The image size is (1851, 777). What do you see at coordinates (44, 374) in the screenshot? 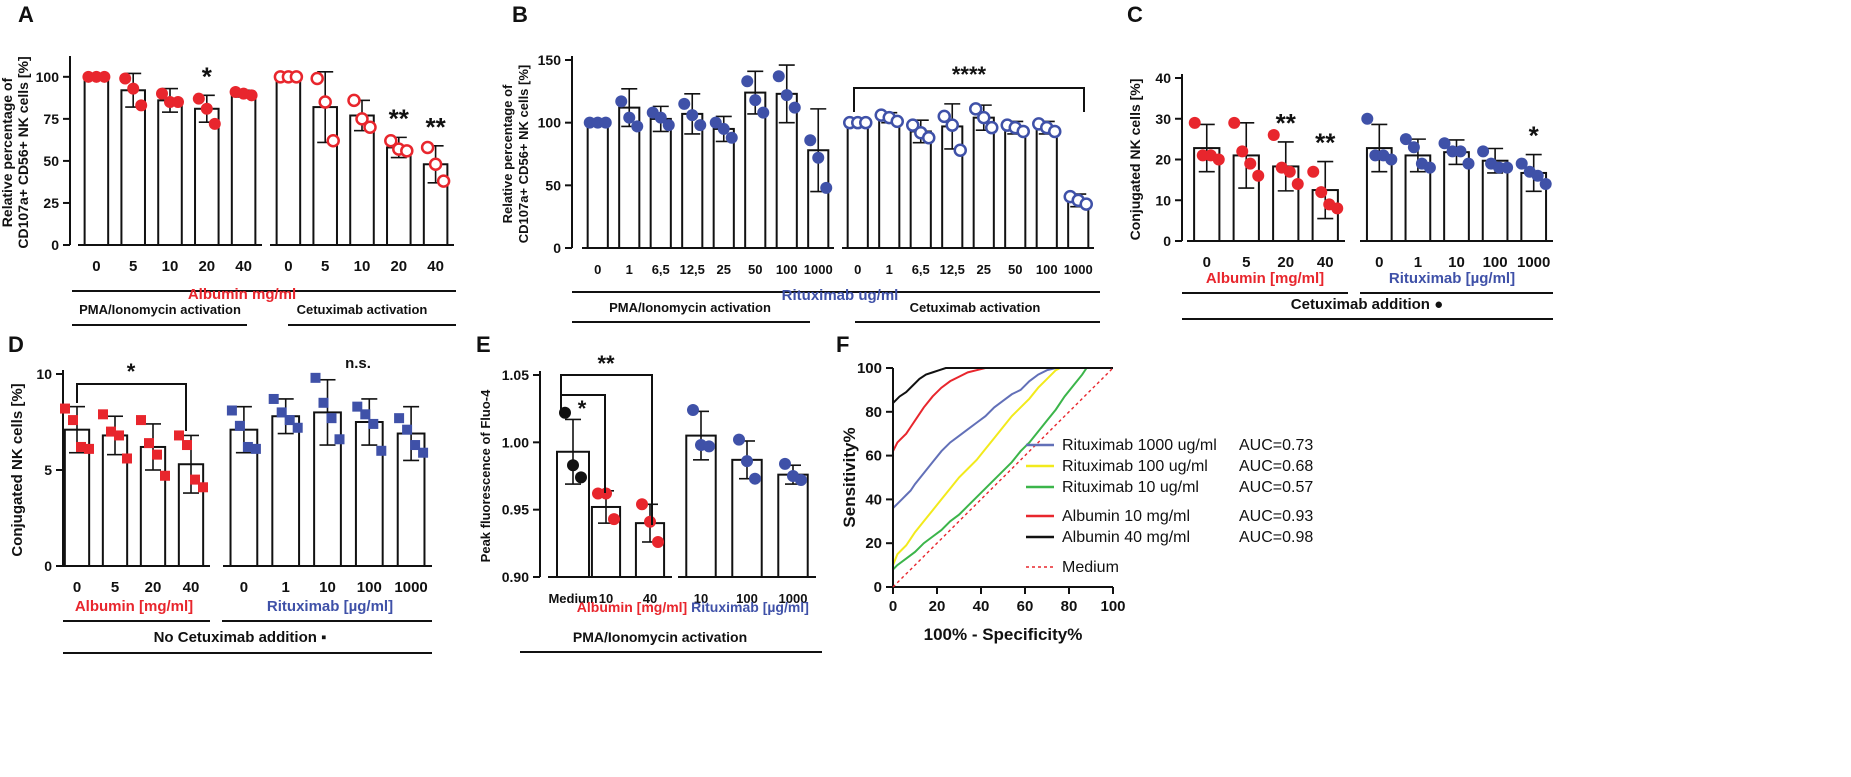
I see `y-tick-label: 10` at bounding box center [44, 374].